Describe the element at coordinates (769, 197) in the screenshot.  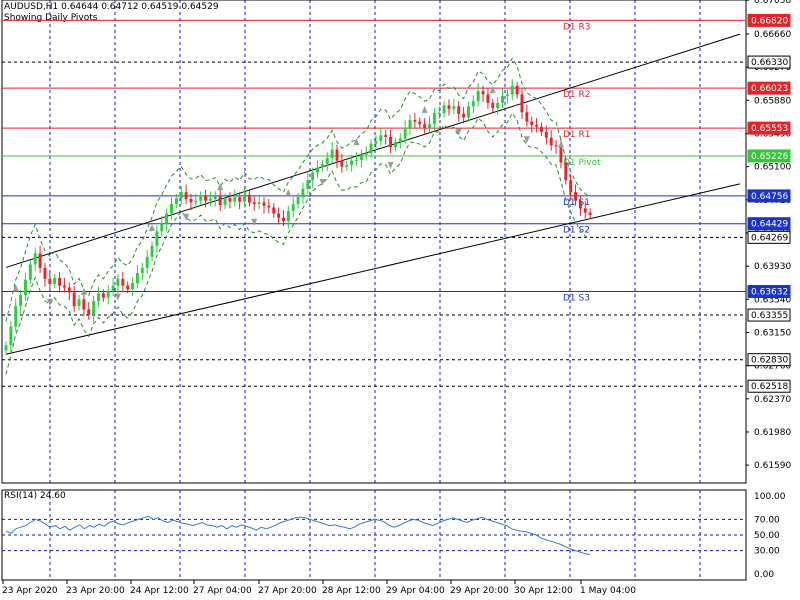
I see `price-badge-label: 0.64756` at that location.